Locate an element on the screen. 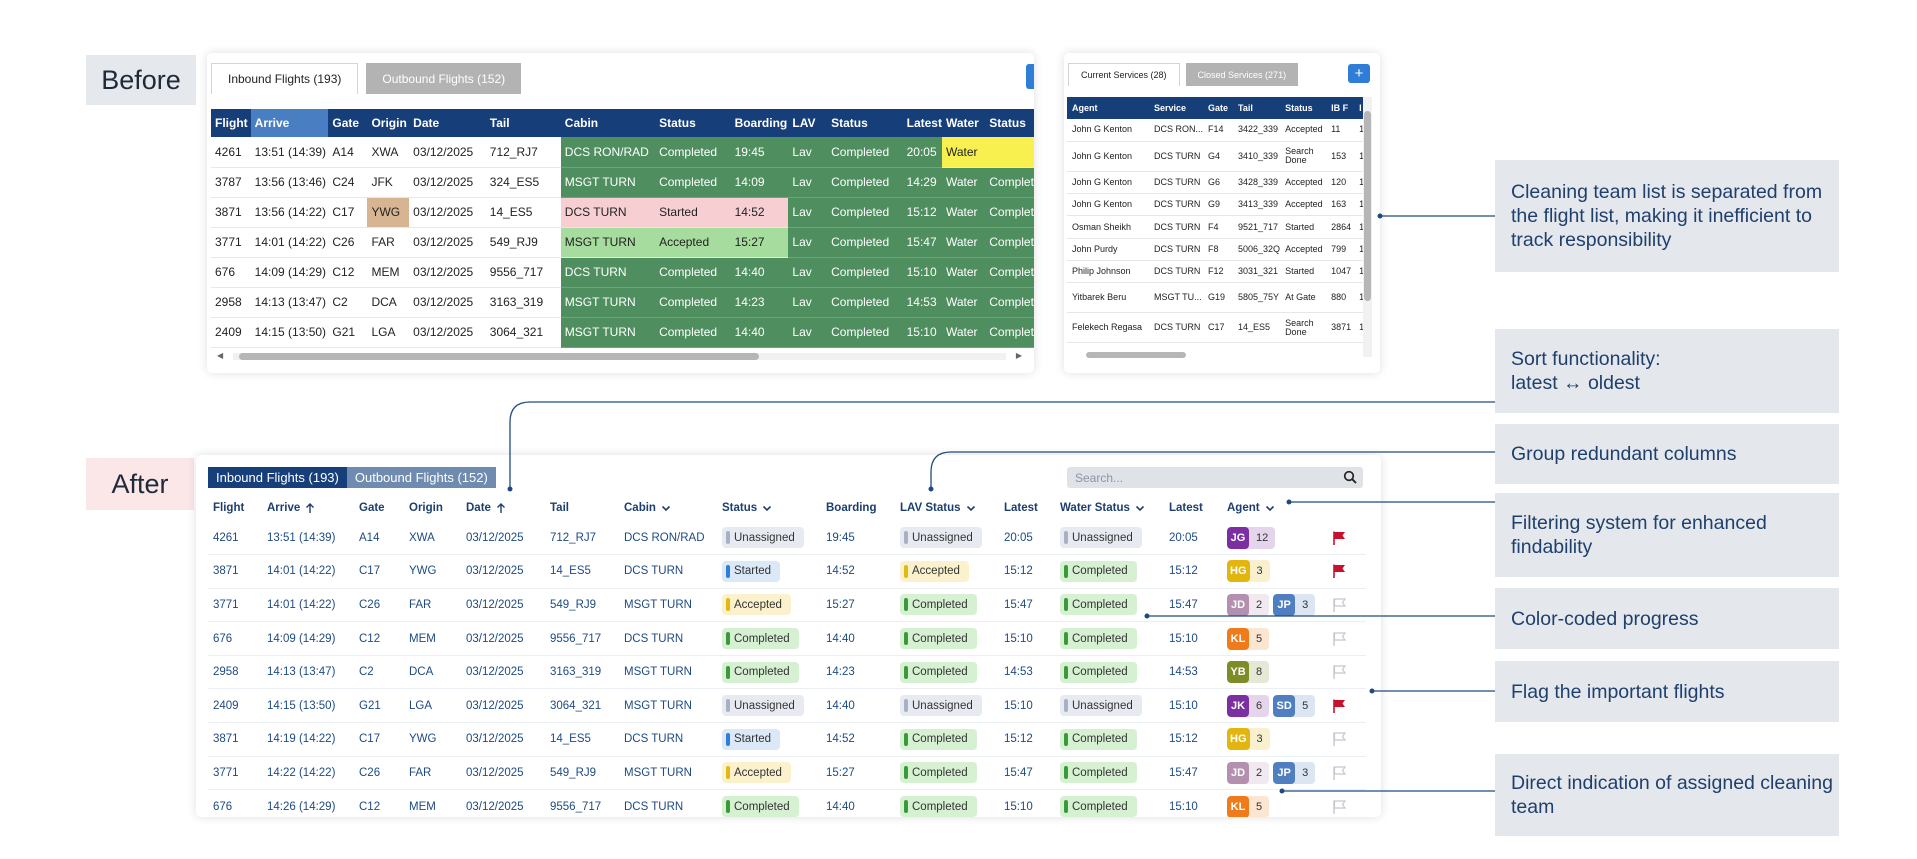 This screenshot has height=859, width=1917. agent-badge: SD 5 is located at coordinates (1294, 705).